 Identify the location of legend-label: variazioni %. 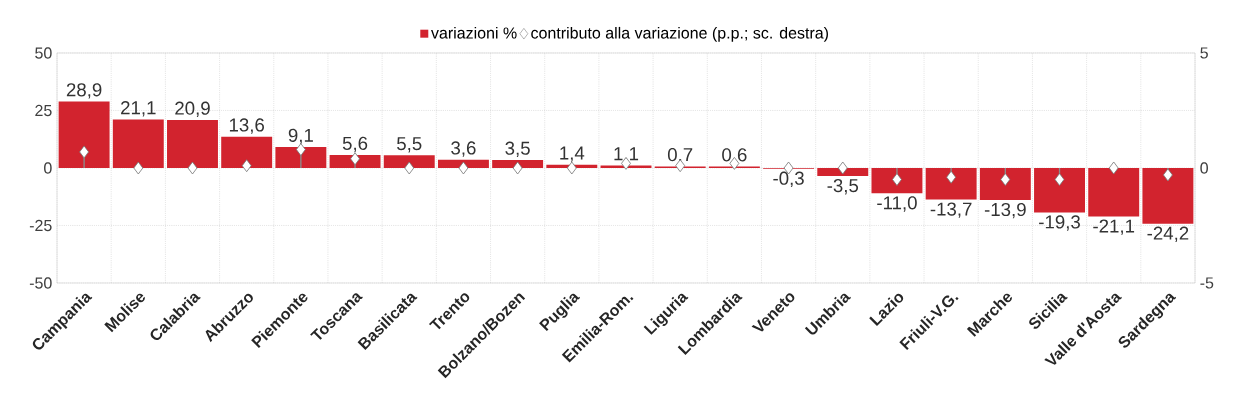
(474, 32).